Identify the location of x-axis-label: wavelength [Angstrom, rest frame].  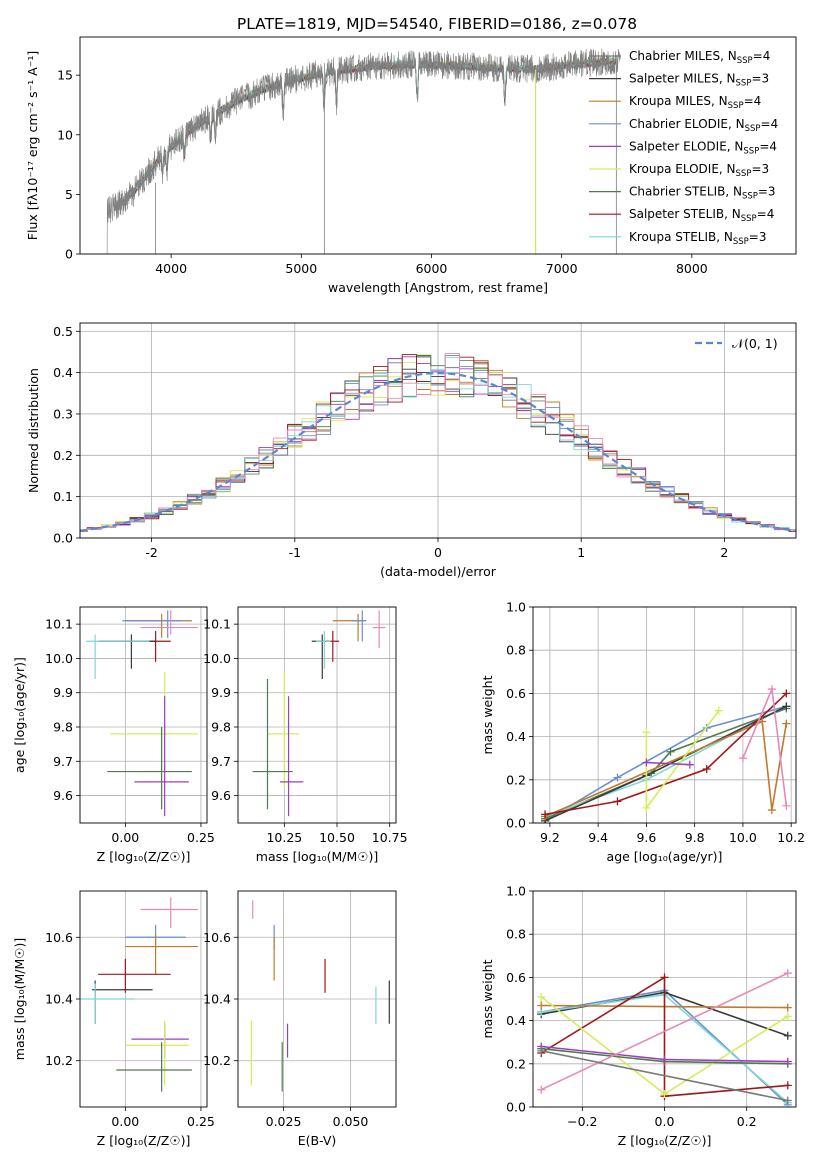
(438, 287).